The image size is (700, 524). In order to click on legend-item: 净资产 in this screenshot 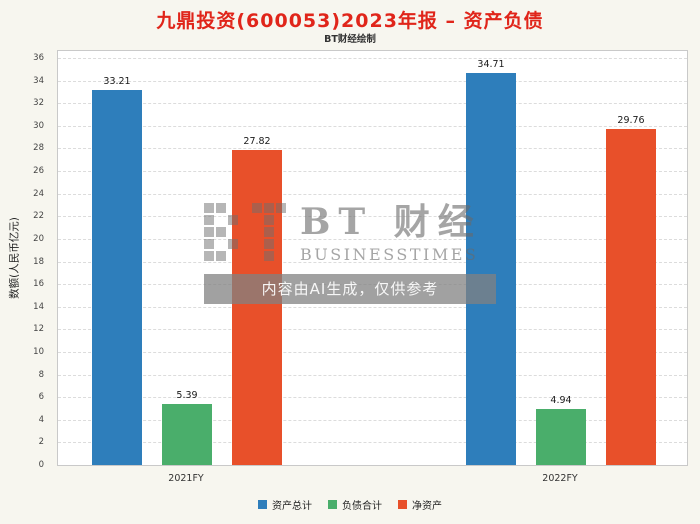, I will do `click(420, 504)`.